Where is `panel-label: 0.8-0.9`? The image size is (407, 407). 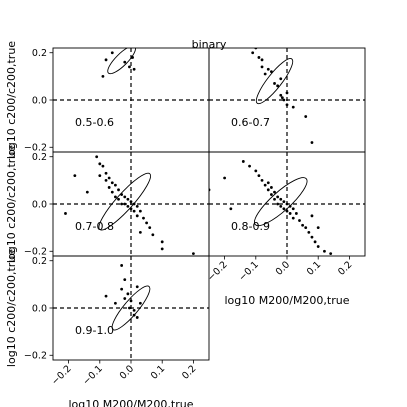
panel-label: 0.8-0.9 is located at coordinates (250, 226).